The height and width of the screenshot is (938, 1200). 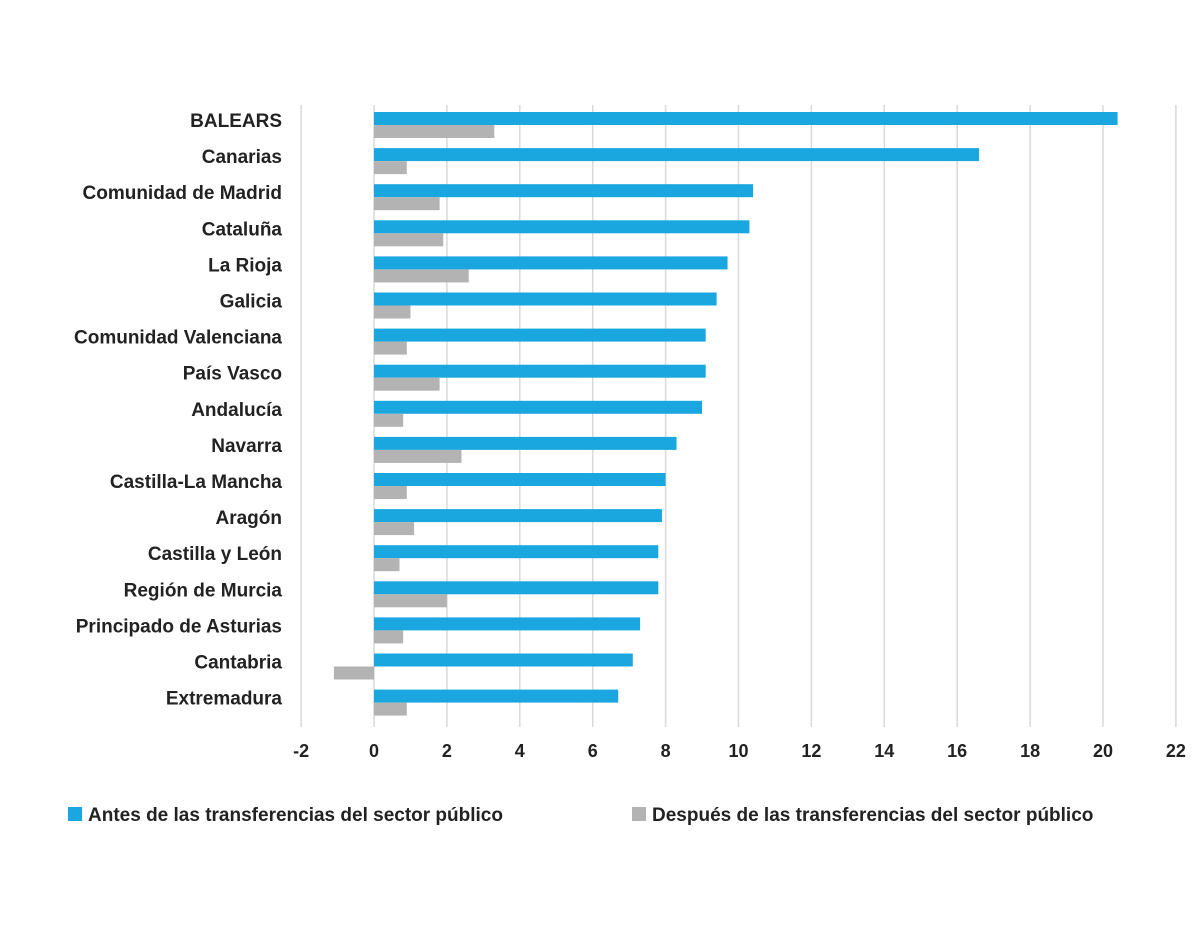 I want to click on category-label: Aragón, so click(x=249, y=518).